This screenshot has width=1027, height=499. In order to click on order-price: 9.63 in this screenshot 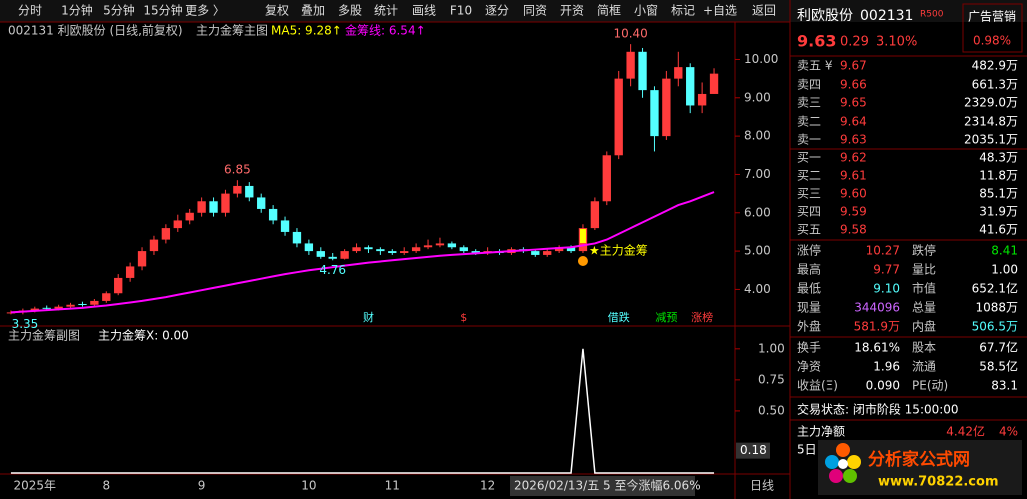, I will do `click(853, 140)`.